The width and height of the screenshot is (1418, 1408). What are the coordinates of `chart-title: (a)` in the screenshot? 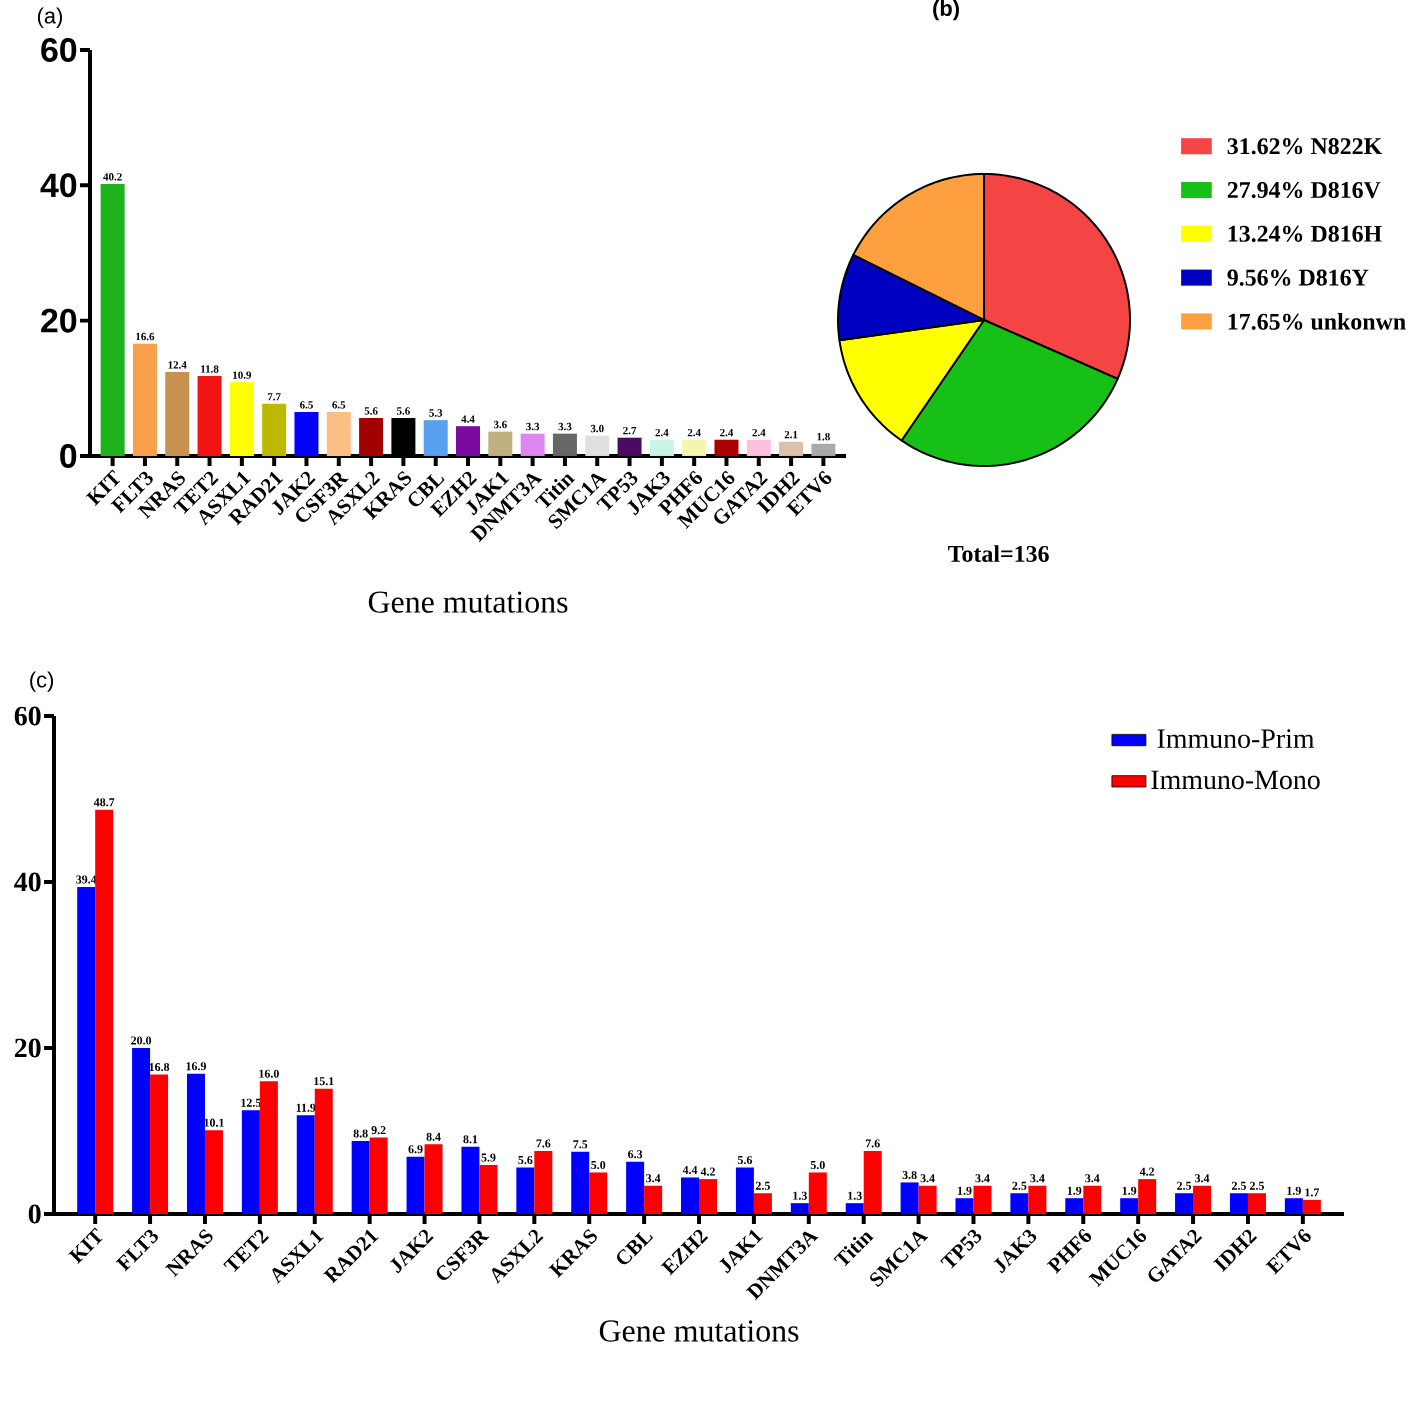 It's located at (49, 17).